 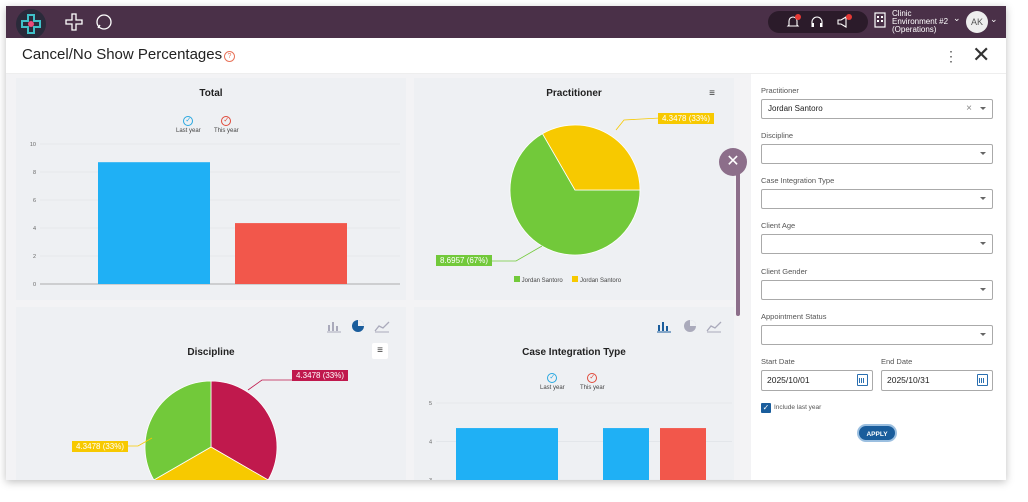 What do you see at coordinates (795, 108) in the screenshot?
I see `practitioner-value: Jordan Santoro` at bounding box center [795, 108].